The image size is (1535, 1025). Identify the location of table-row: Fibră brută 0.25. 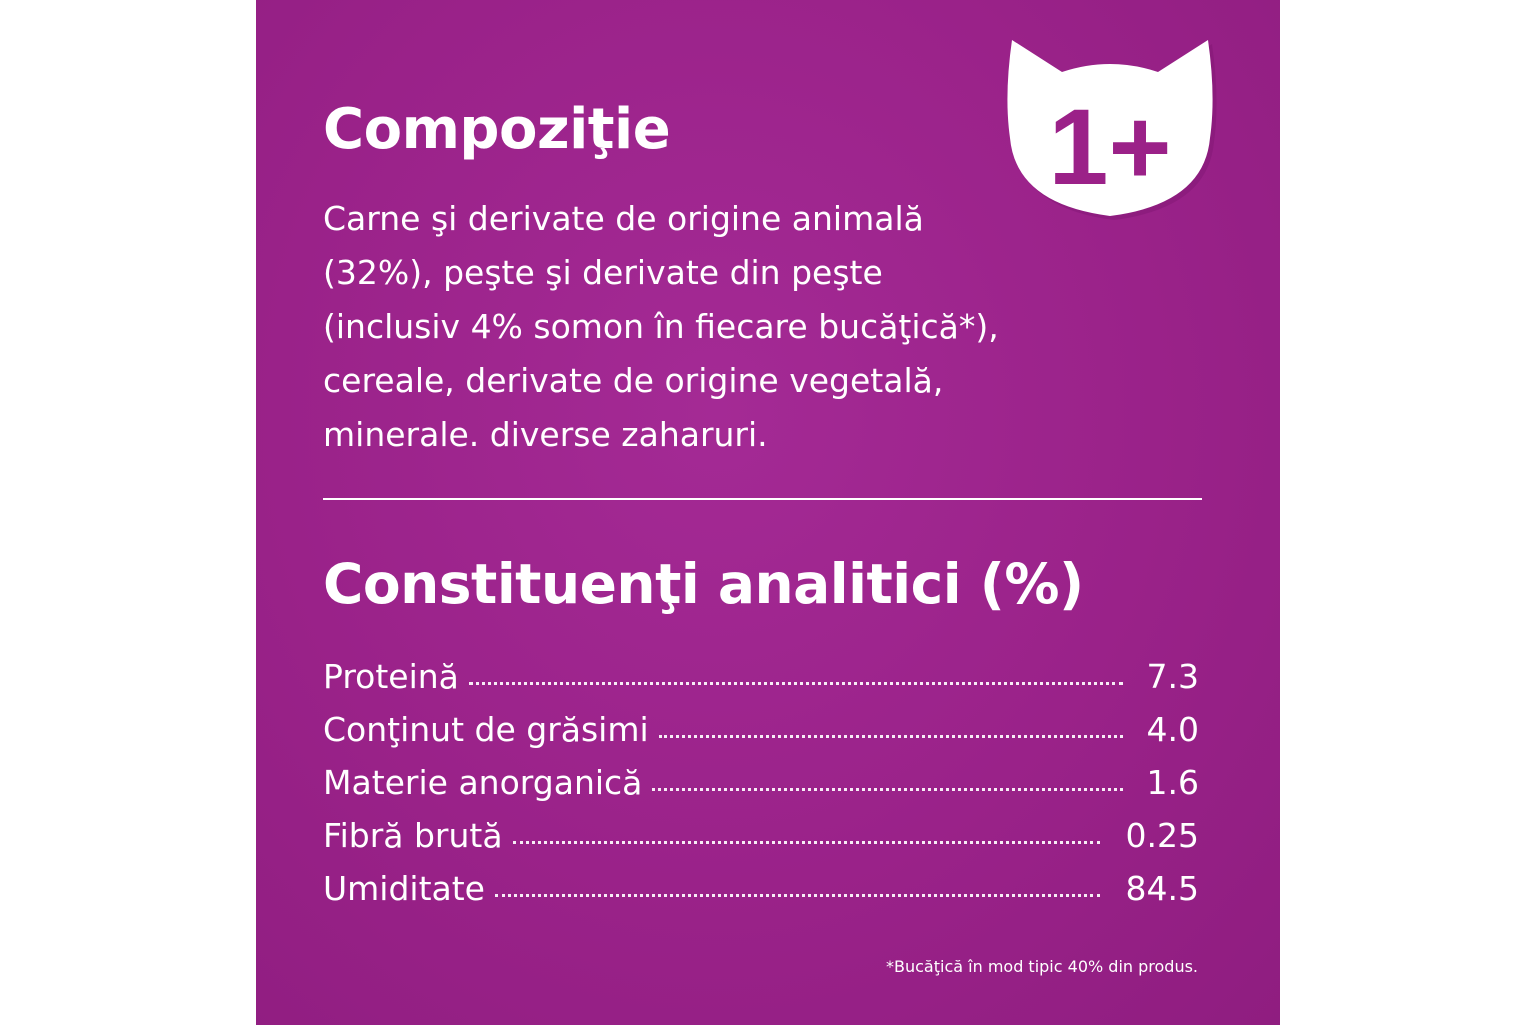
(761, 835).